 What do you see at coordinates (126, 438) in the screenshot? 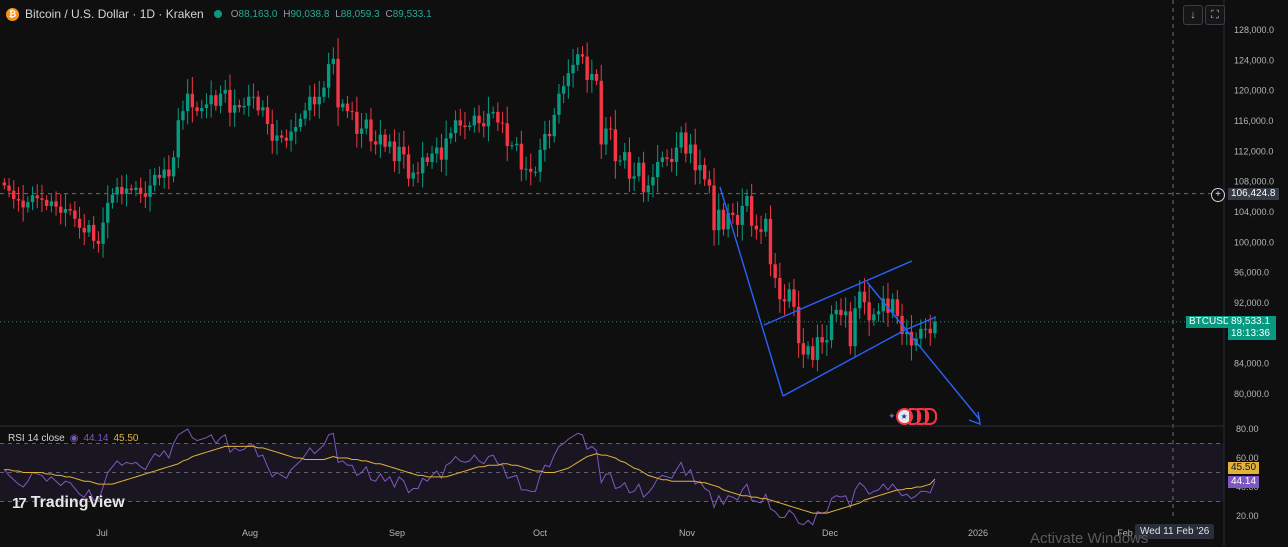
I see `rsi-ma-value: 45.50` at bounding box center [126, 438].